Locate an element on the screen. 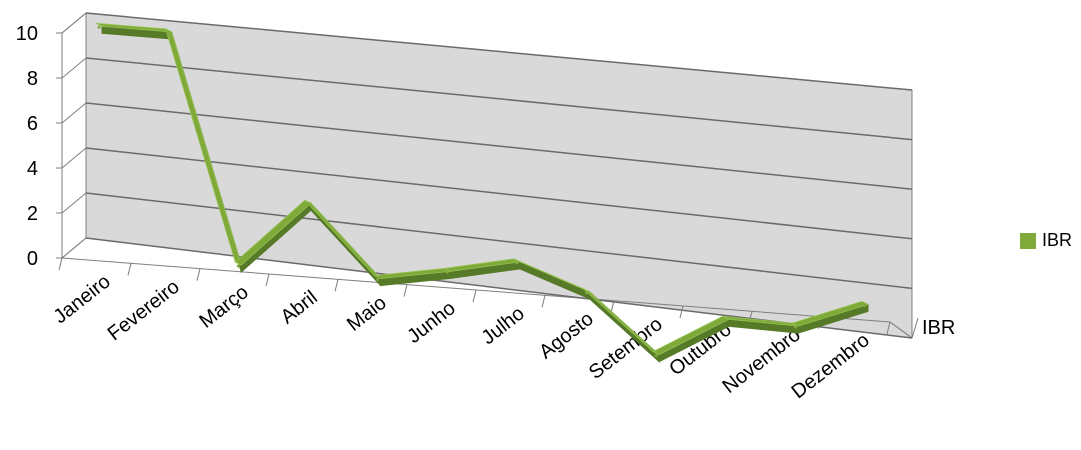 This screenshot has height=450, width=1081. x-tick-label: Setembro is located at coordinates (626, 348).